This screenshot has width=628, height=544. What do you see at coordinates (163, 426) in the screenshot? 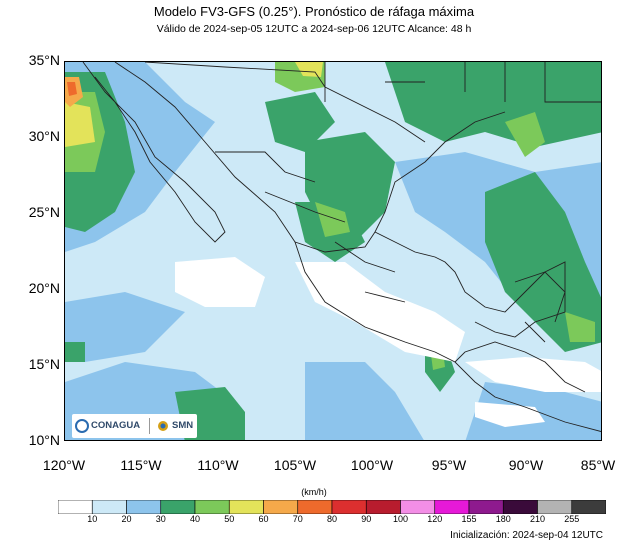
I see `smn-emblem-icon` at bounding box center [163, 426].